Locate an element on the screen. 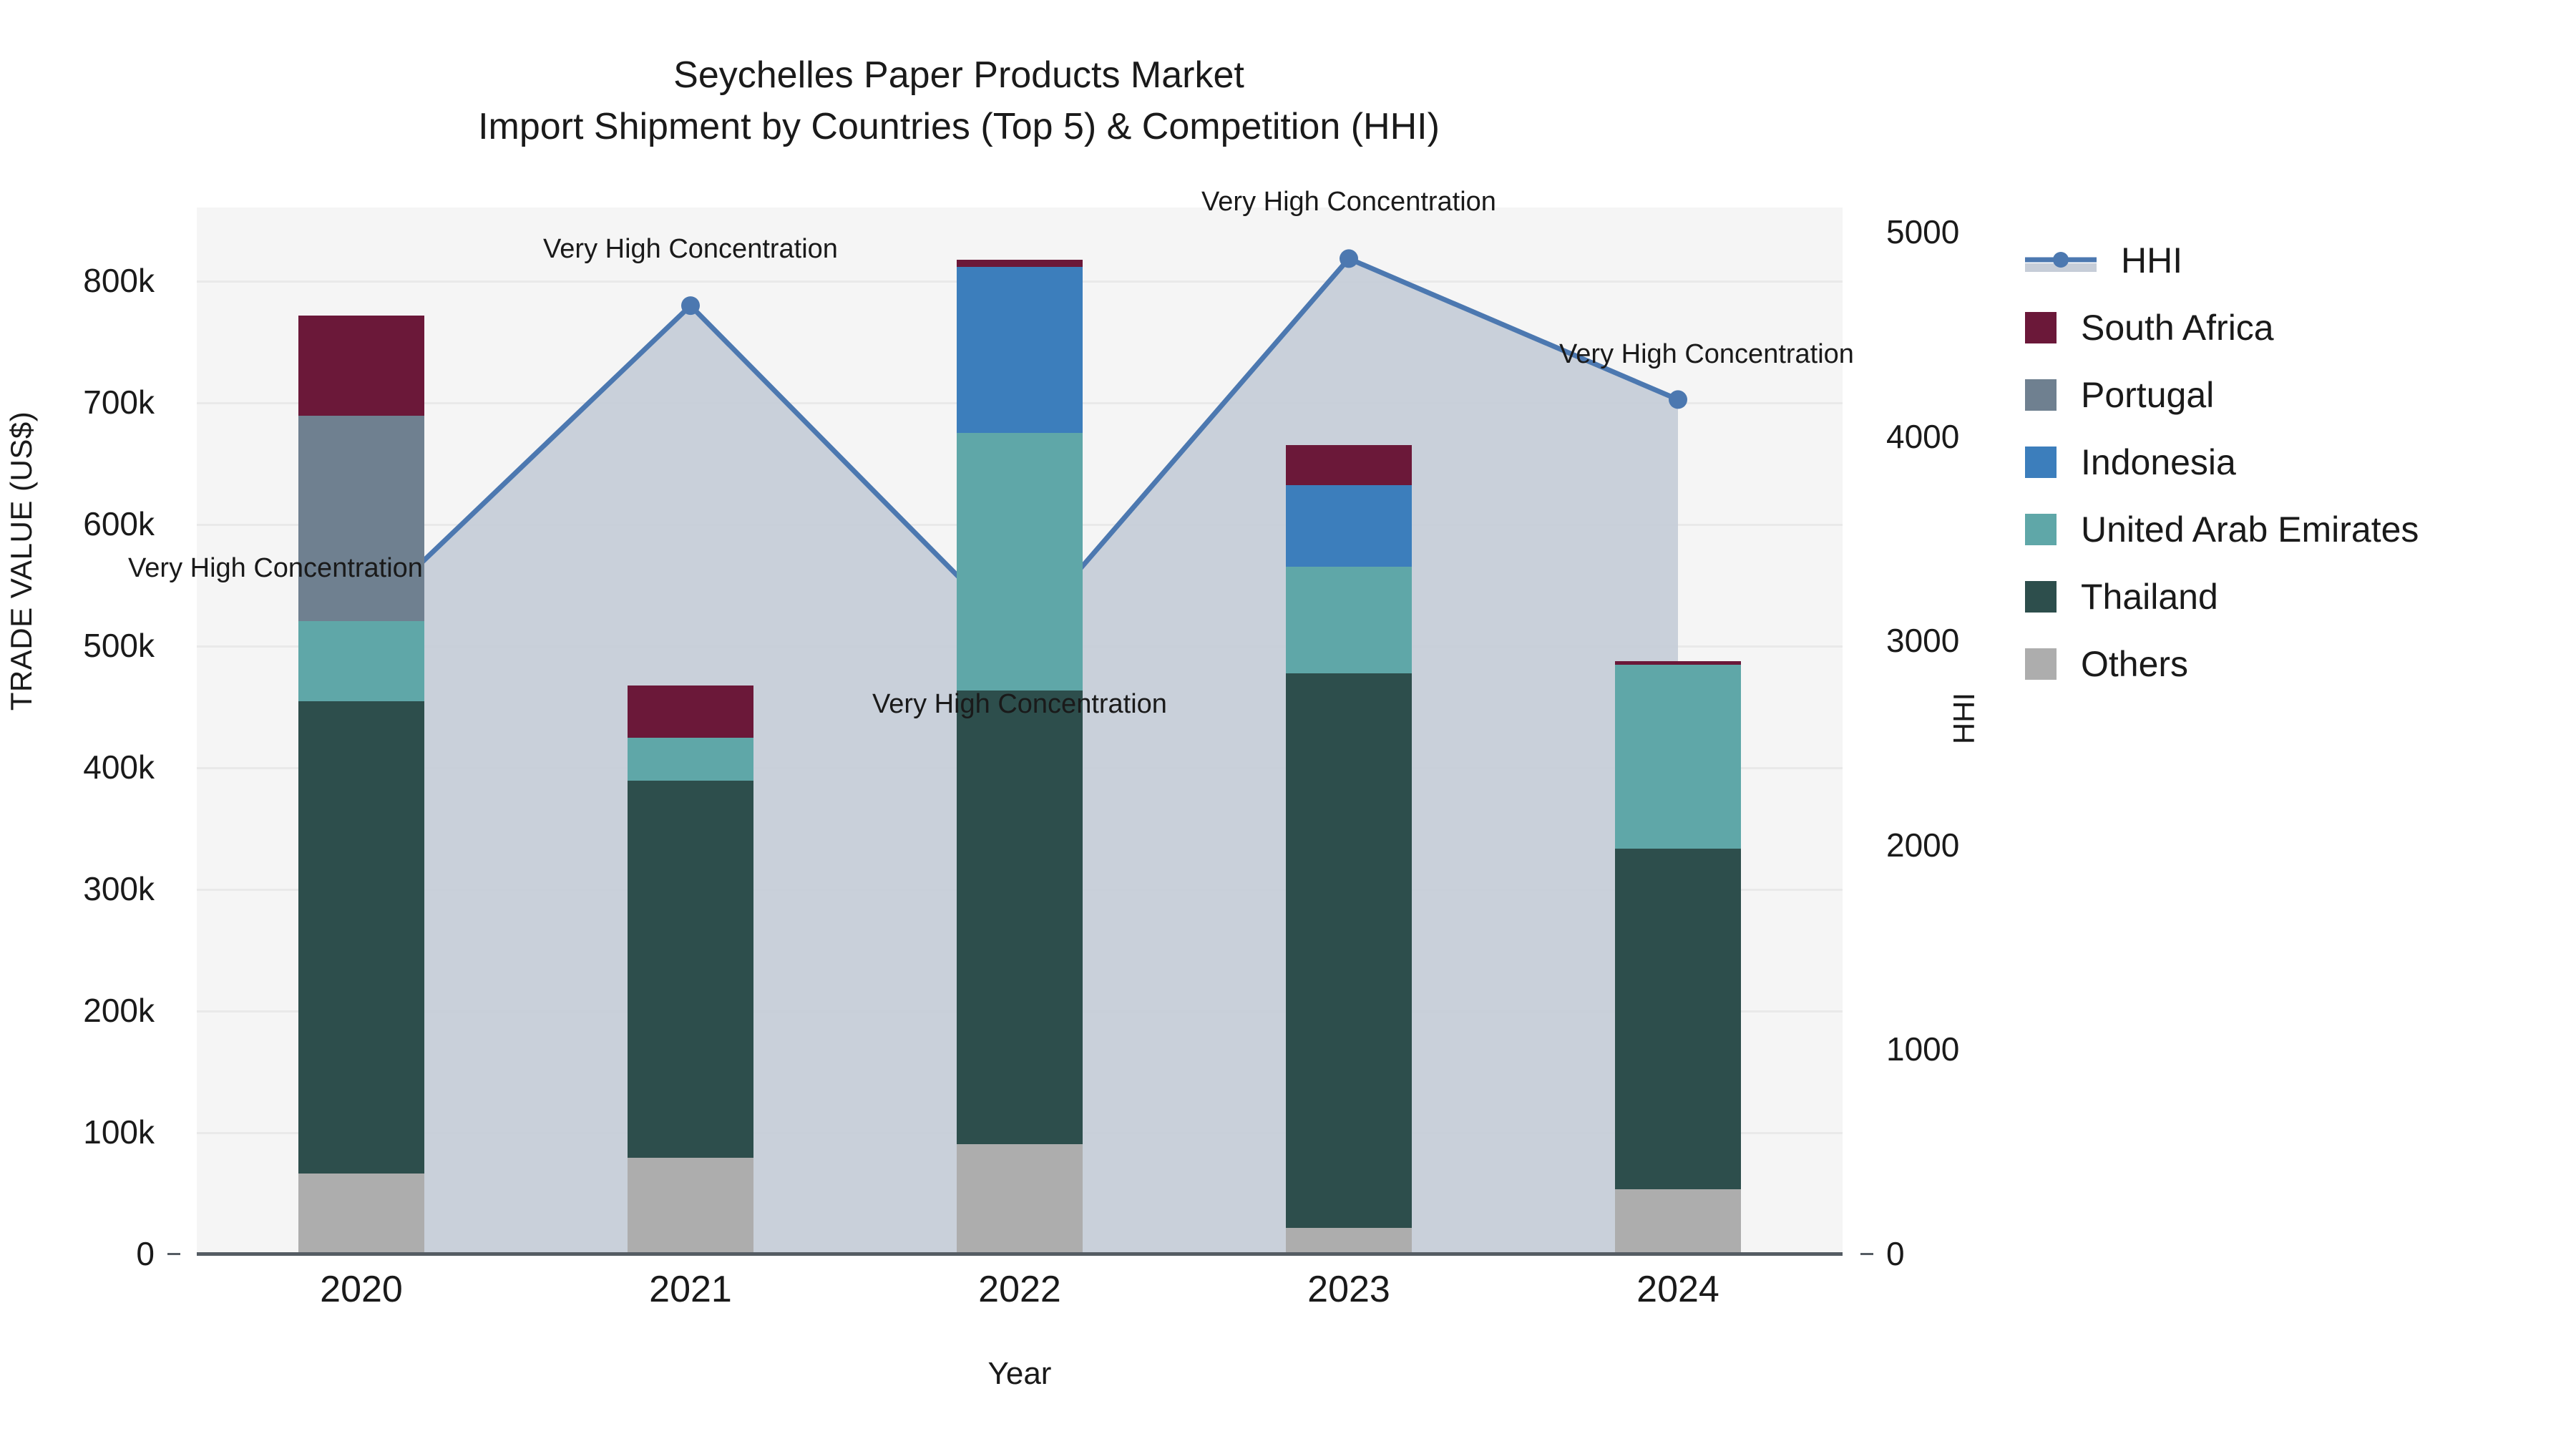 The image size is (2576, 1449). y-axis-left-ticks: 0 100k 200k 300k 400k 500k 600k 700k 800k is located at coordinates (90, 724).